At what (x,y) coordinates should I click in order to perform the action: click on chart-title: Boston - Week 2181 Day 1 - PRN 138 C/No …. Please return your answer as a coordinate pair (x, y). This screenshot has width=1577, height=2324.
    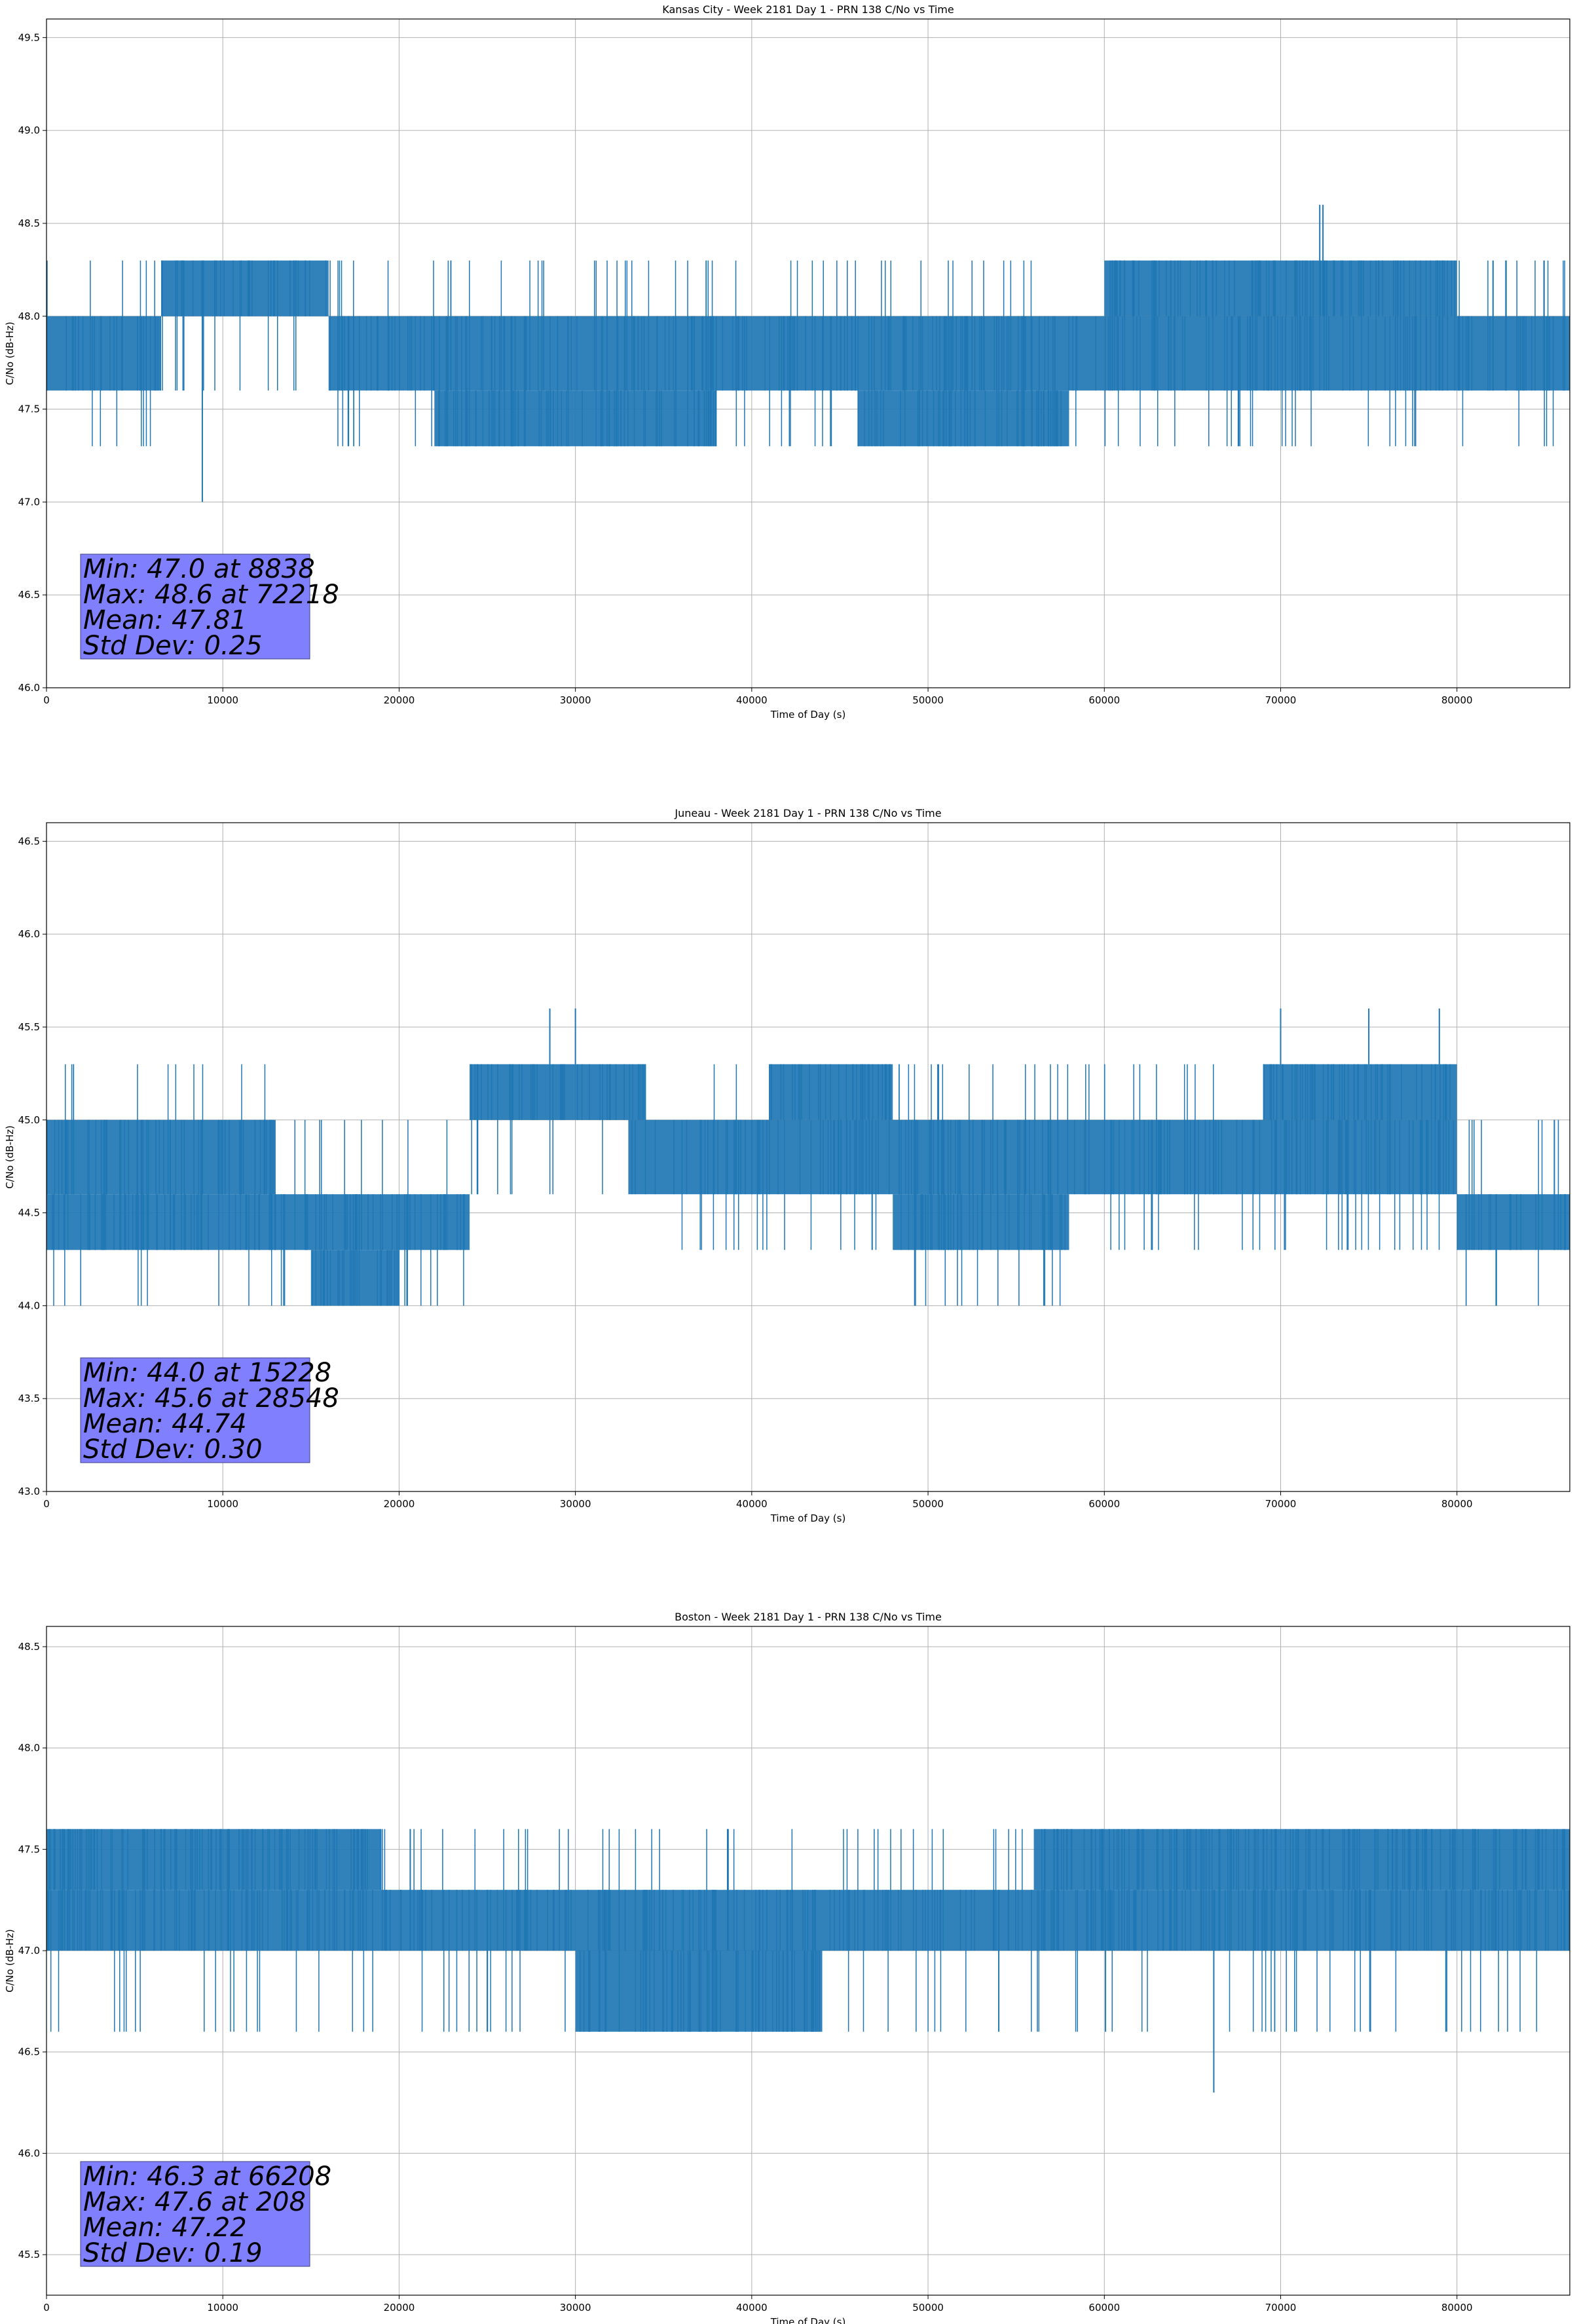
    Looking at the image, I should click on (808, 1617).